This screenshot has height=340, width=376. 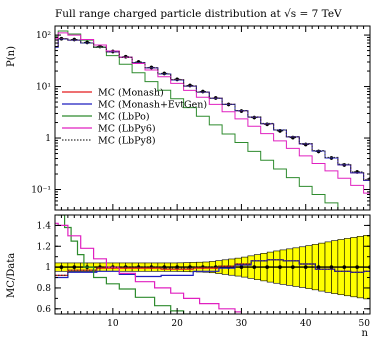 I want to click on main-y-tick-label: 10², so click(x=43, y=36).